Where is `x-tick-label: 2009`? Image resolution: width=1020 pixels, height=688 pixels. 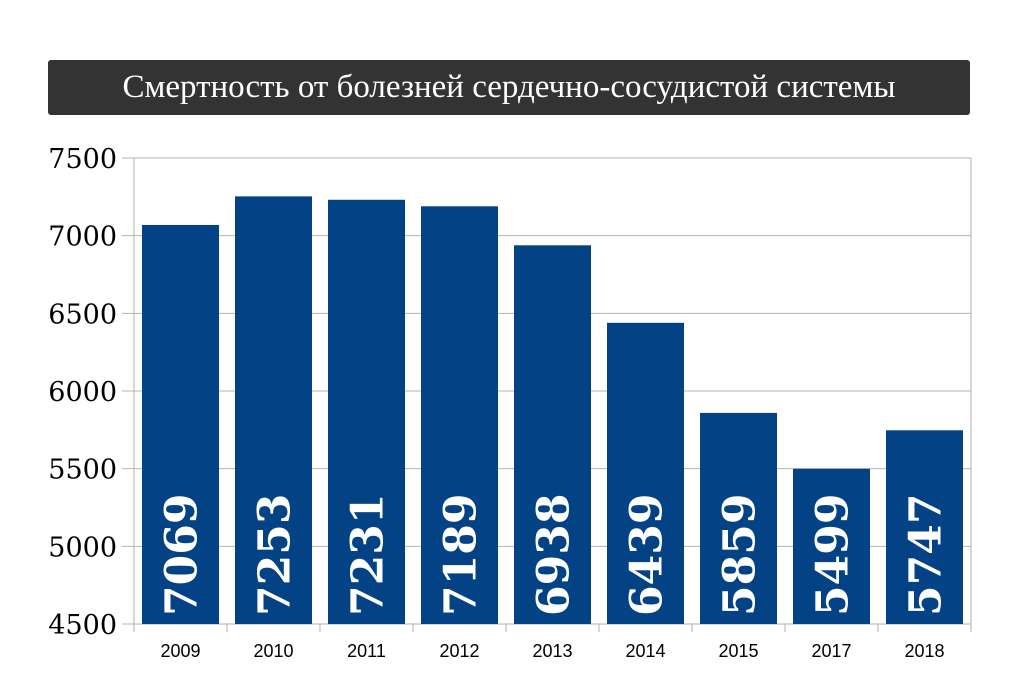
x-tick-label: 2009 is located at coordinates (180, 651).